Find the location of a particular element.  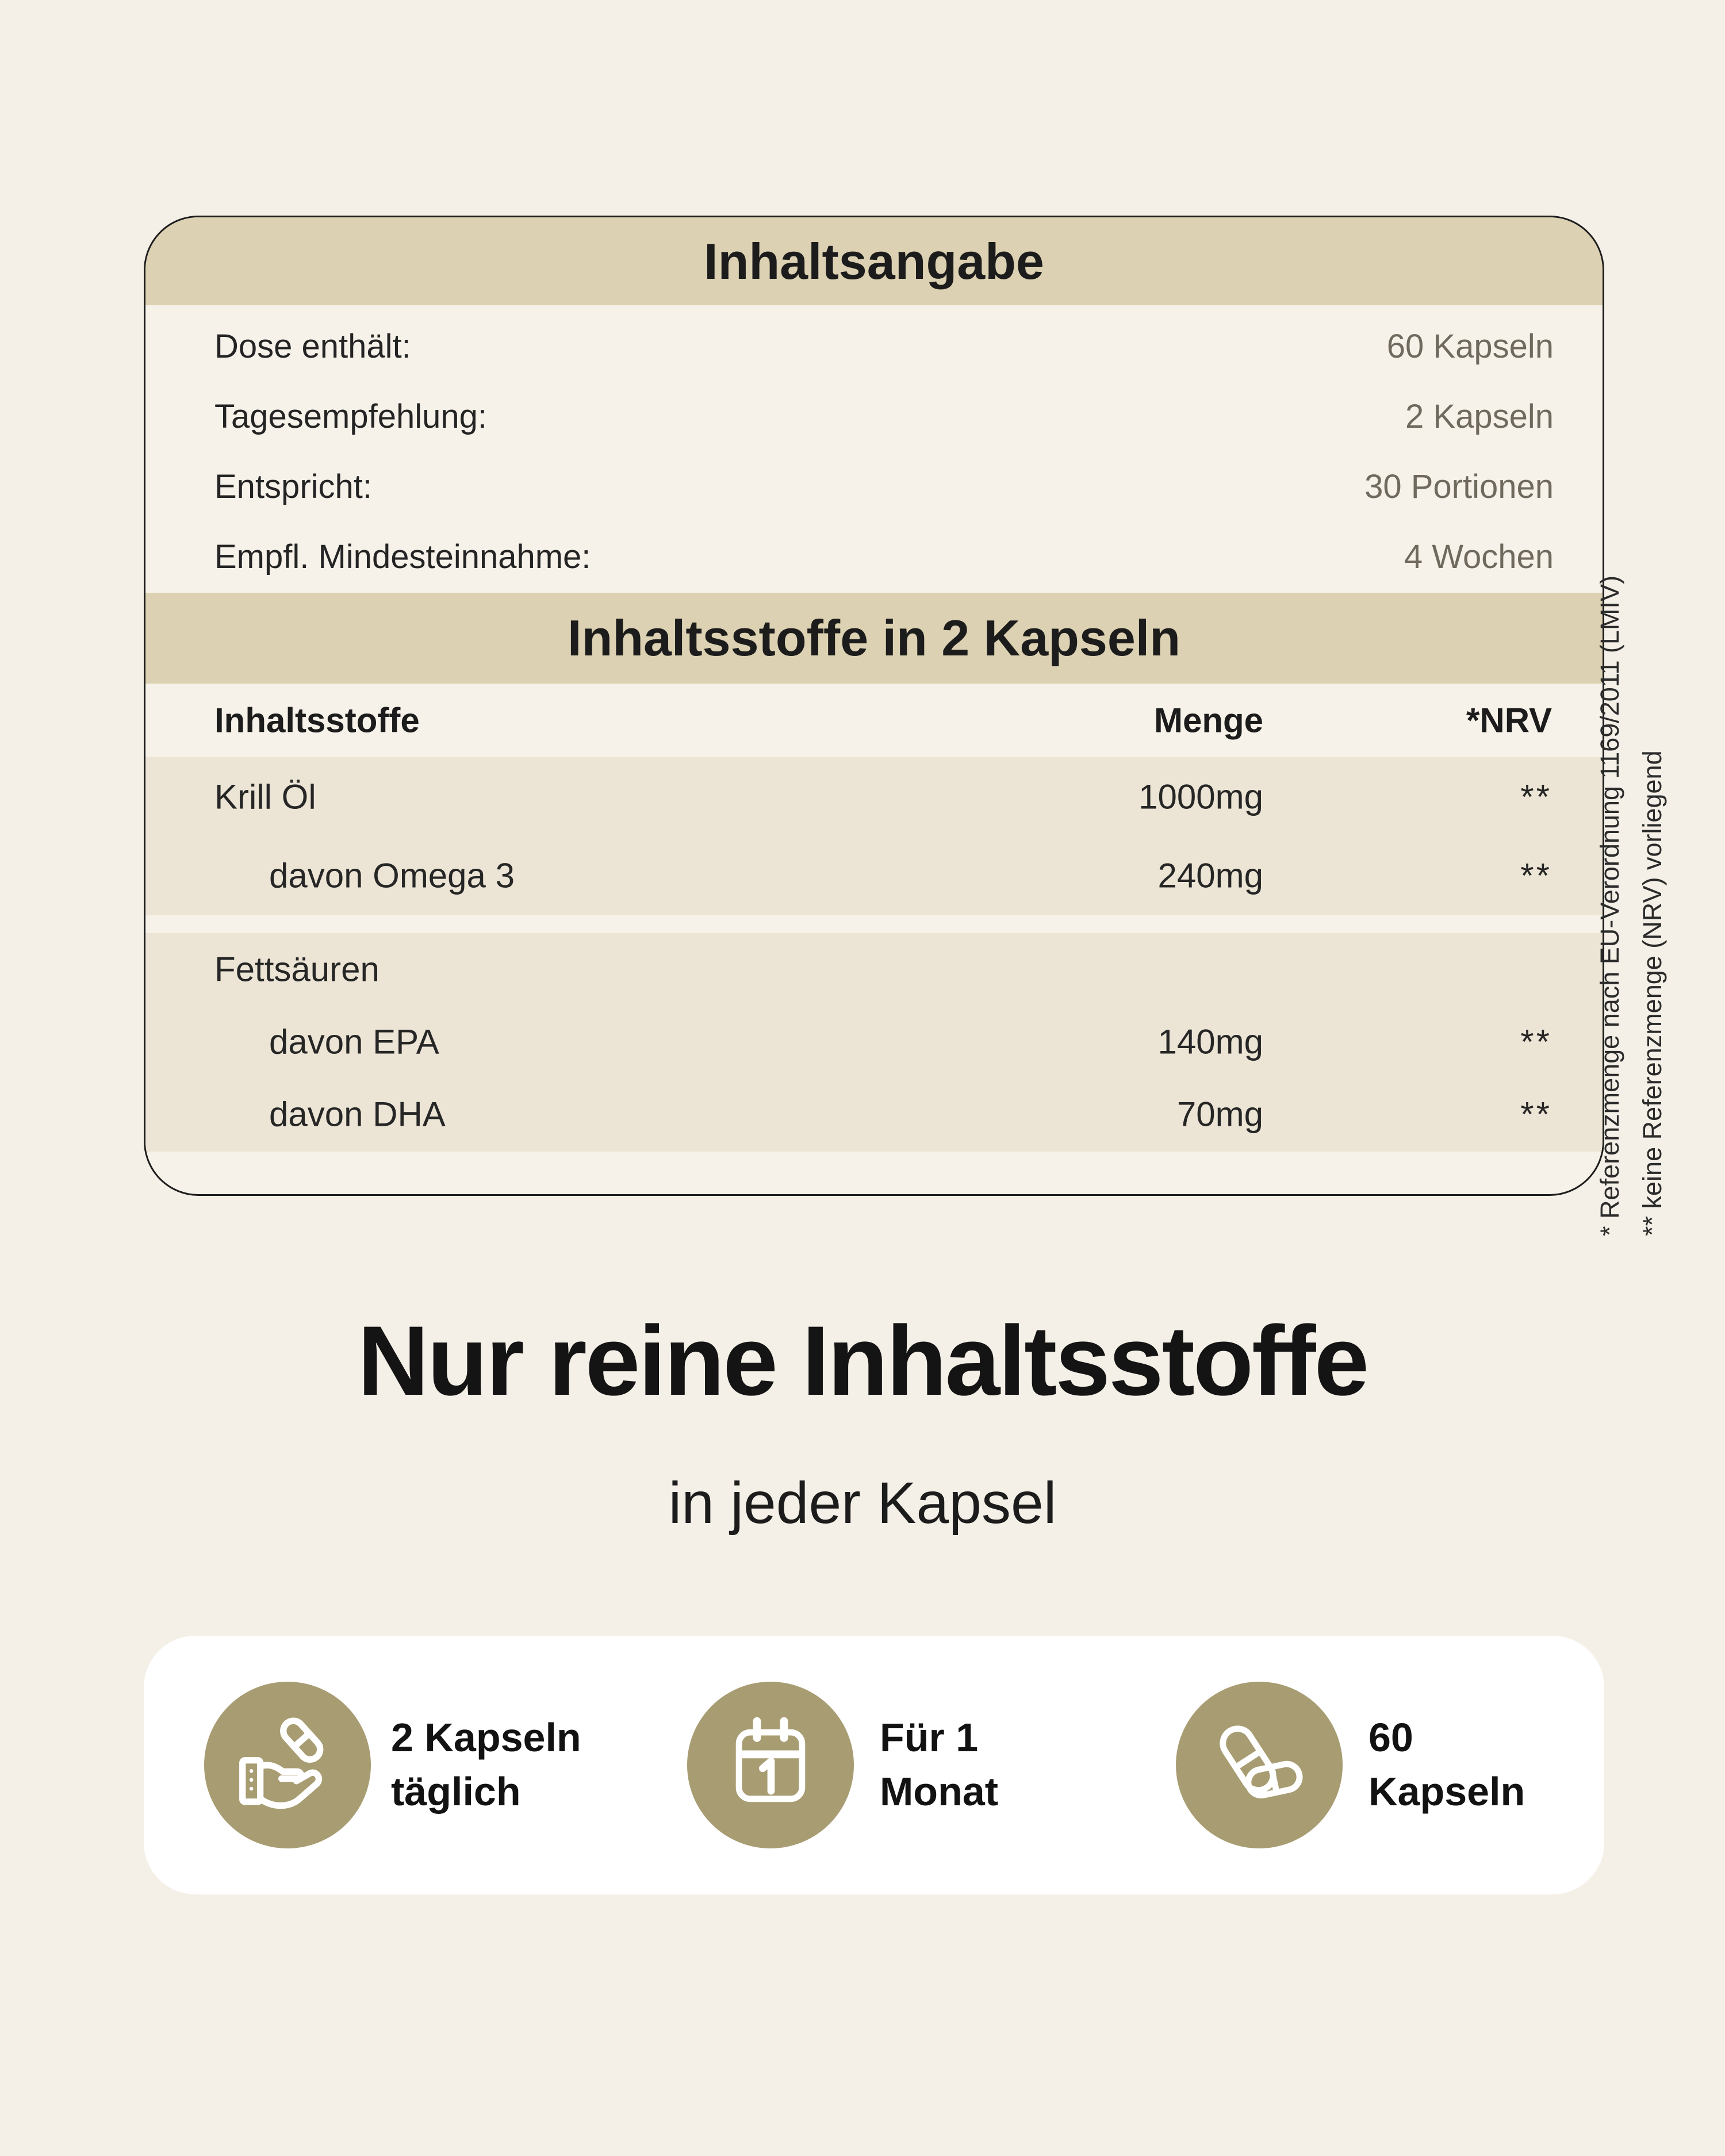

capsules-icon is located at coordinates (1261, 1762).